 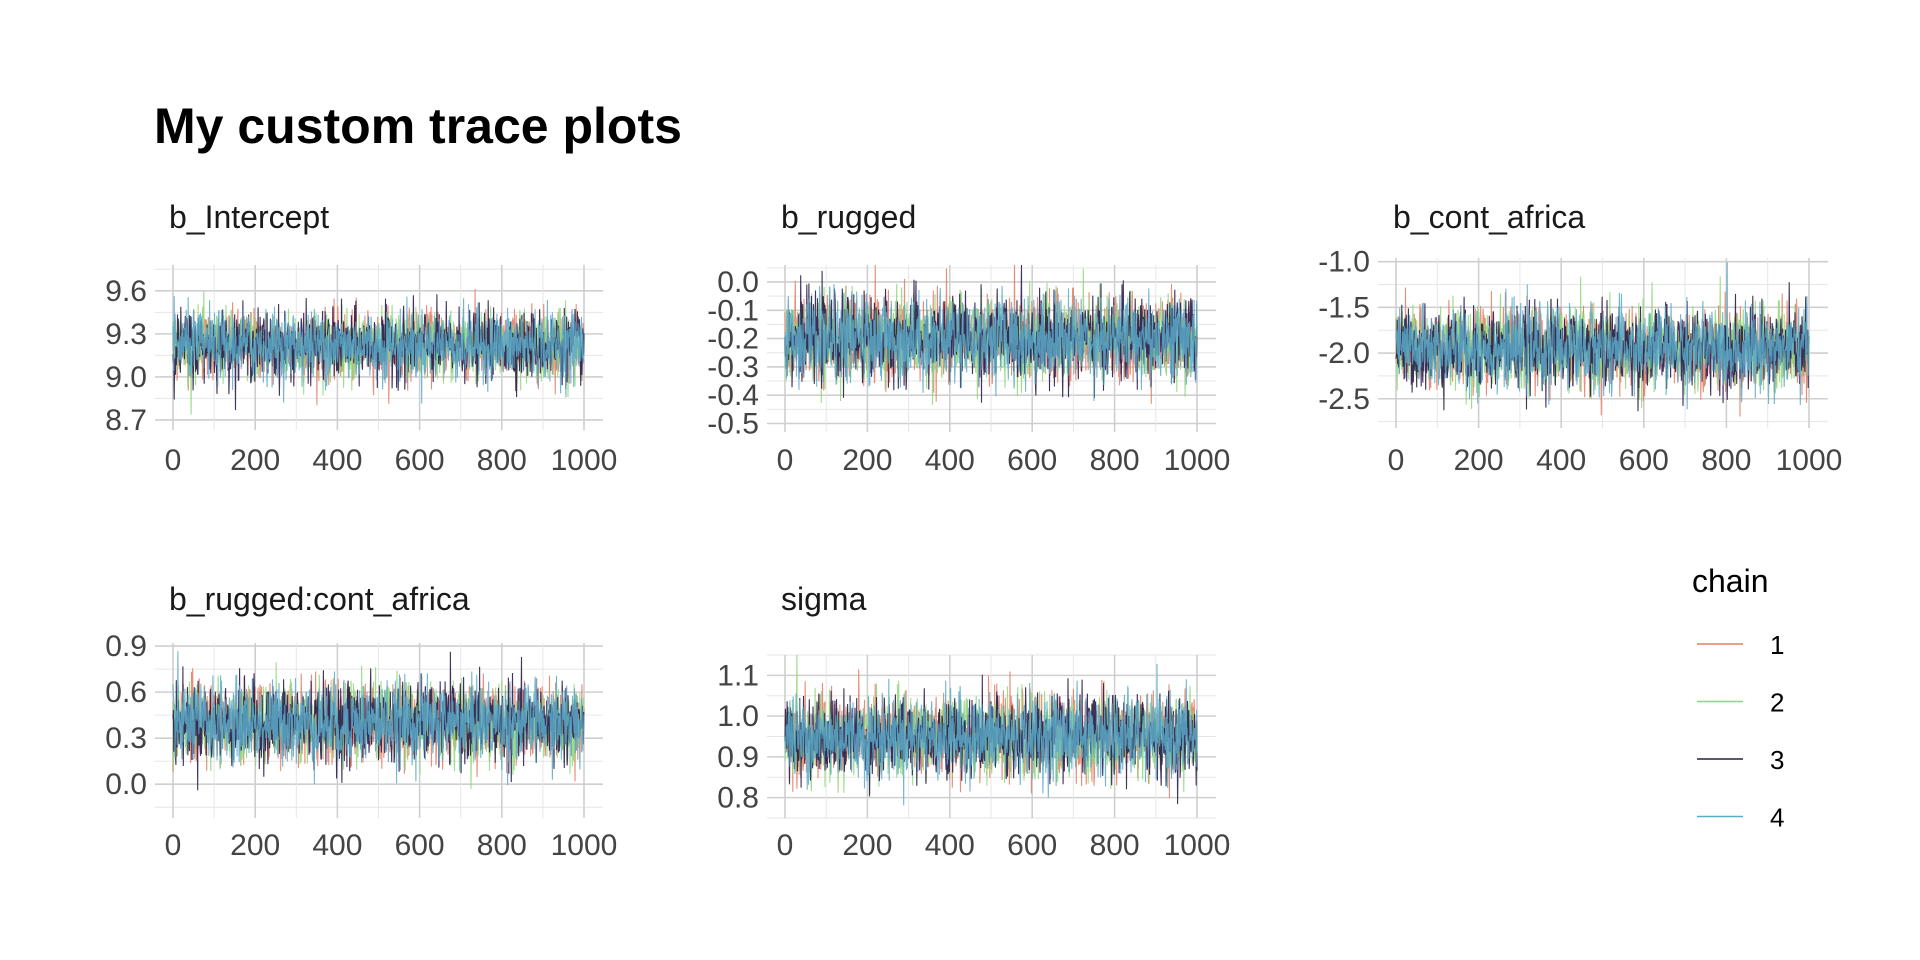 What do you see at coordinates (1777, 760) in the screenshot?
I see `legend-label-chain-3: 3` at bounding box center [1777, 760].